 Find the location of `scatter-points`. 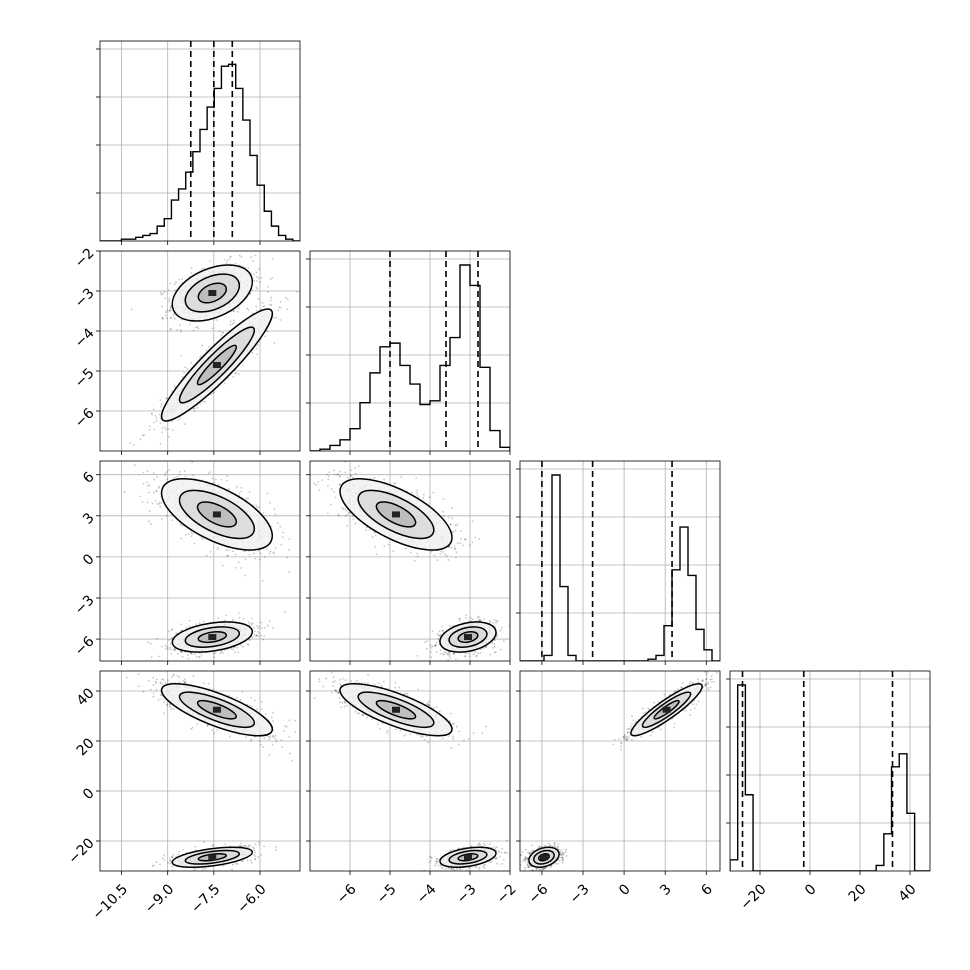

scatter-points is located at coordinates (213, 350).